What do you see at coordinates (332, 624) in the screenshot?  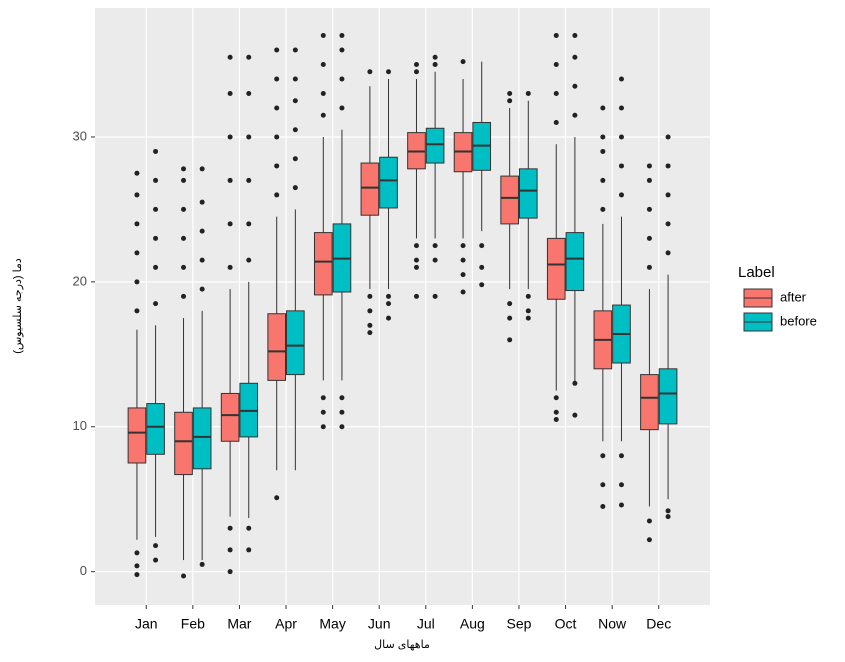 I see `x-tick-label: May` at bounding box center [332, 624].